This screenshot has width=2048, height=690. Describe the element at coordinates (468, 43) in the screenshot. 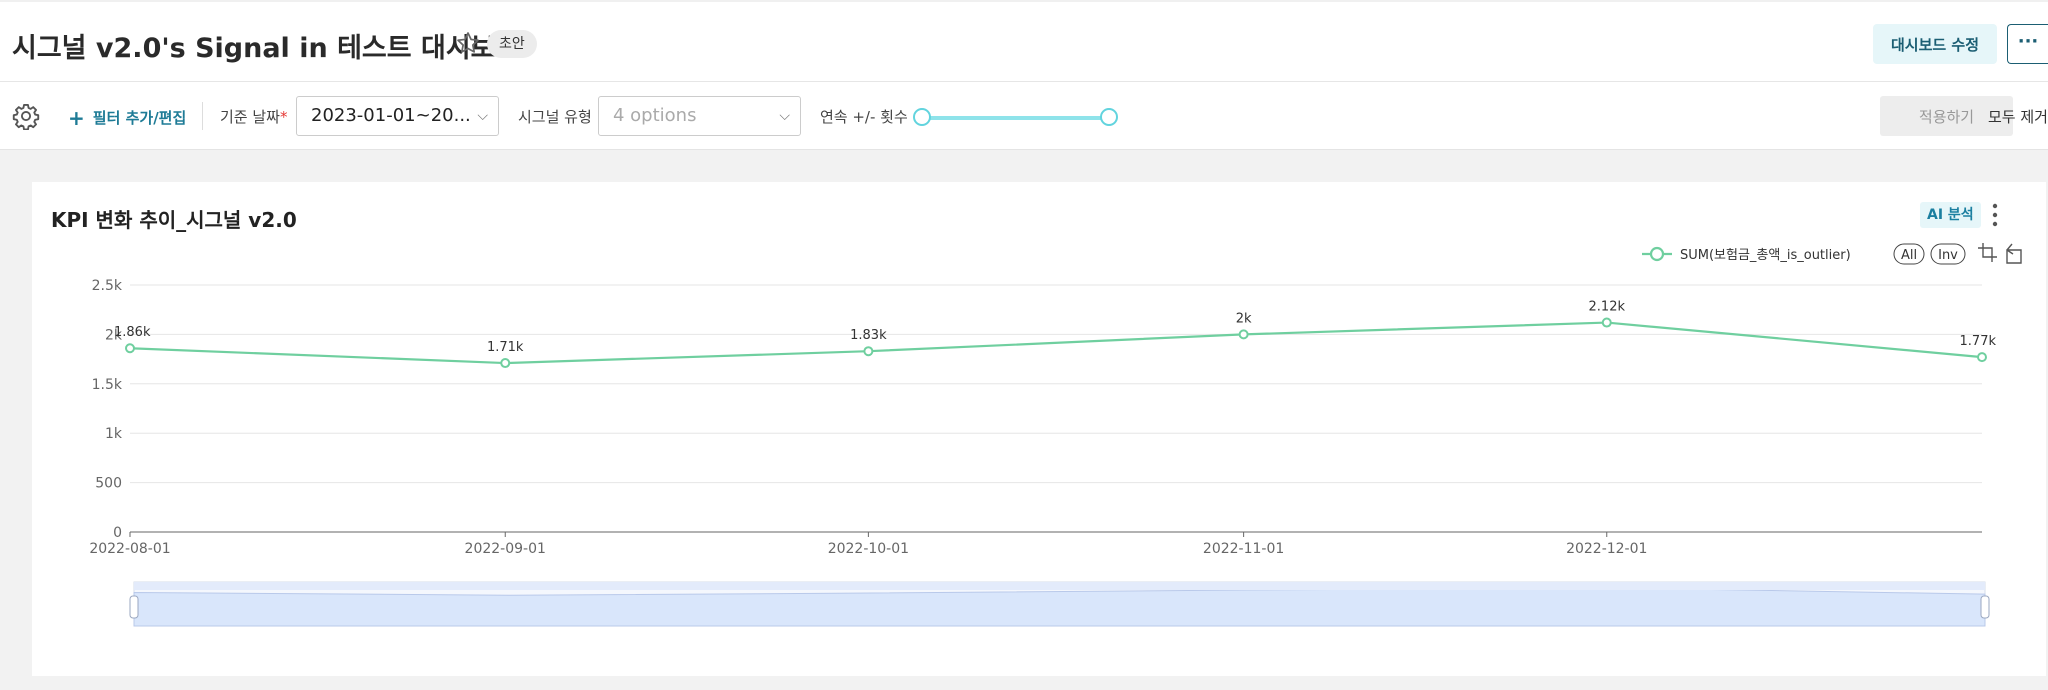

I see `star-icon` at that location.